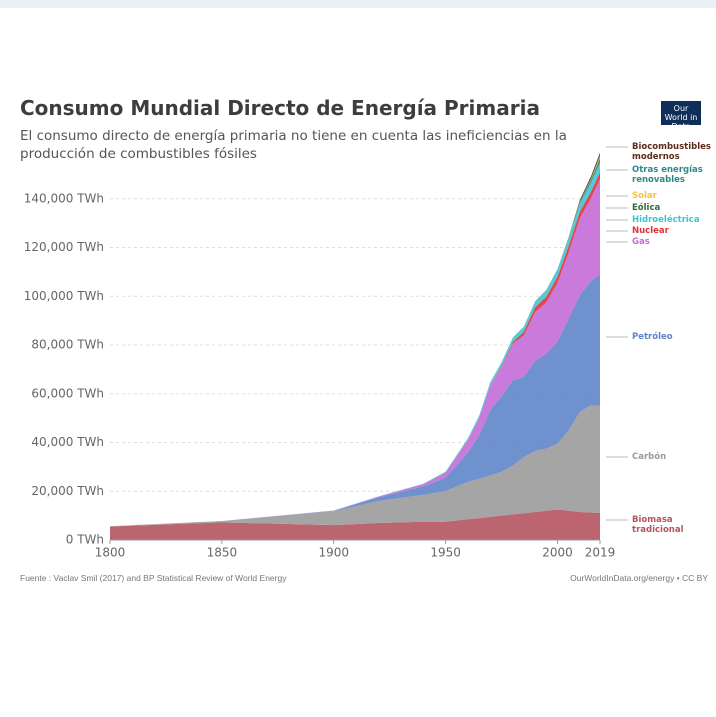  Describe the element at coordinates (650, 231) in the screenshot. I see `legend-label: Nuclear` at that location.